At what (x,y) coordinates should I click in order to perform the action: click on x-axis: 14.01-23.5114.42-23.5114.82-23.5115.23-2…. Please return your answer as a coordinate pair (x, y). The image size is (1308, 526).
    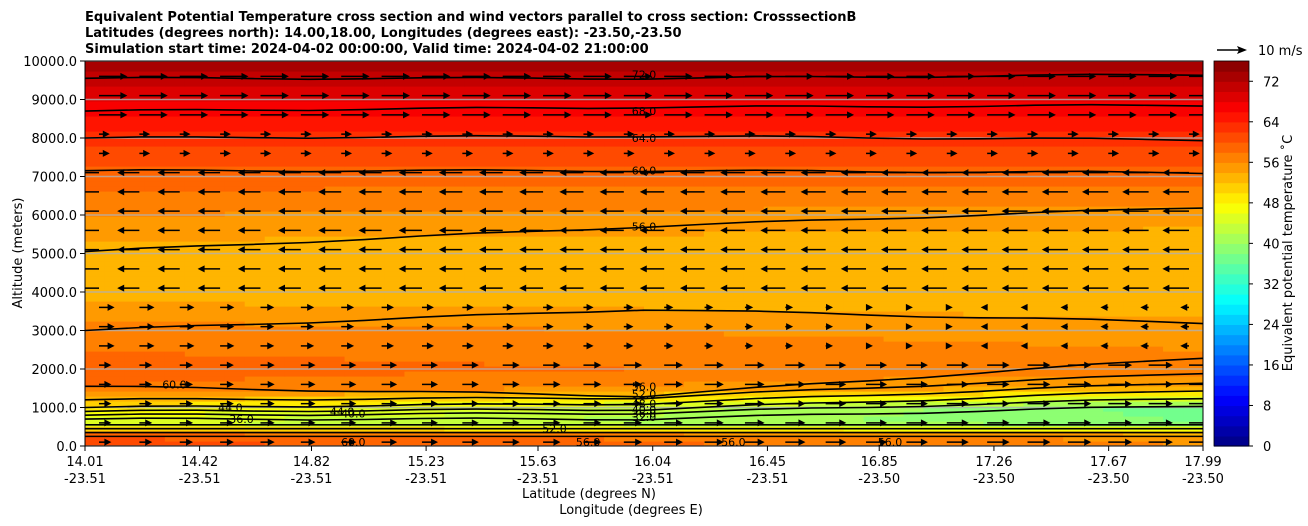
    Looking at the image, I should click on (644, 466).